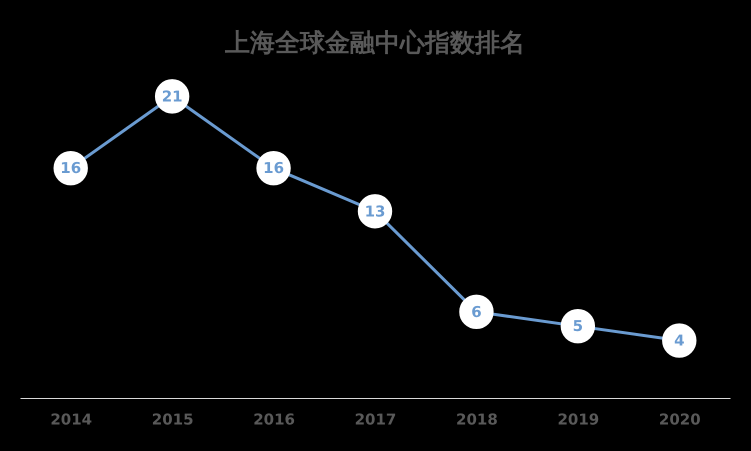 The width and height of the screenshot is (751, 451). What do you see at coordinates (477, 419) in the screenshot?
I see `x-tick-label: 2018` at bounding box center [477, 419].